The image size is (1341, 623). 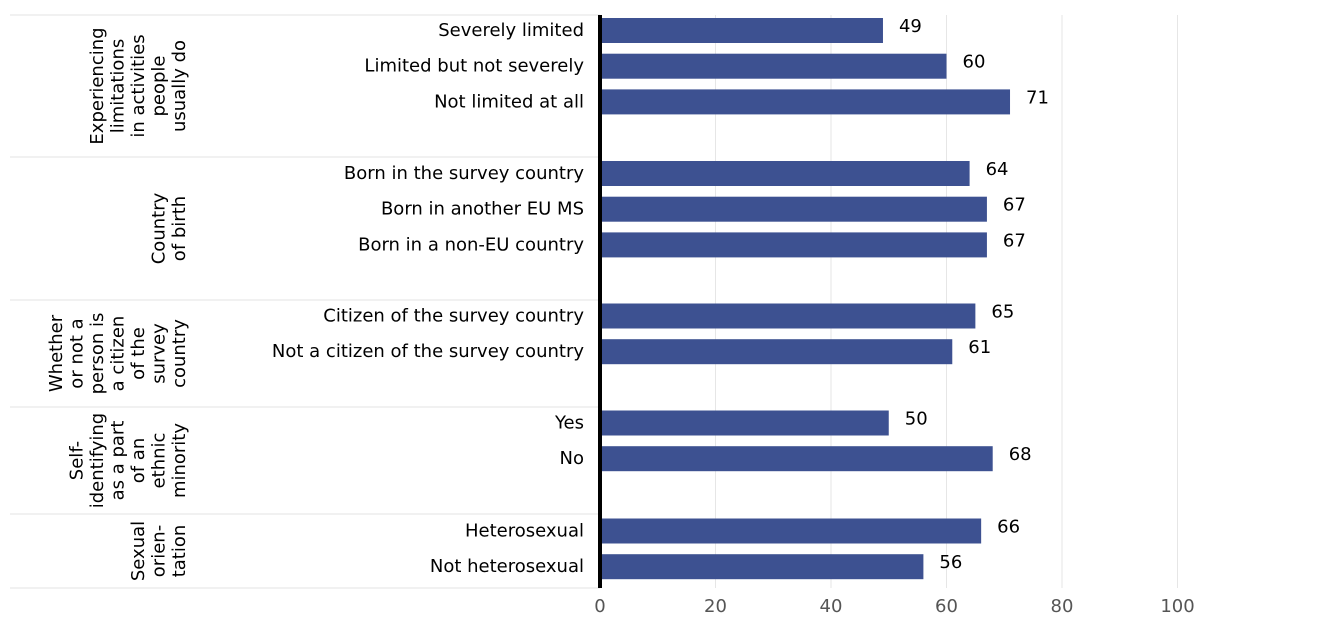 What do you see at coordinates (946, 606) in the screenshot?
I see `x-tick-label: 60` at bounding box center [946, 606].